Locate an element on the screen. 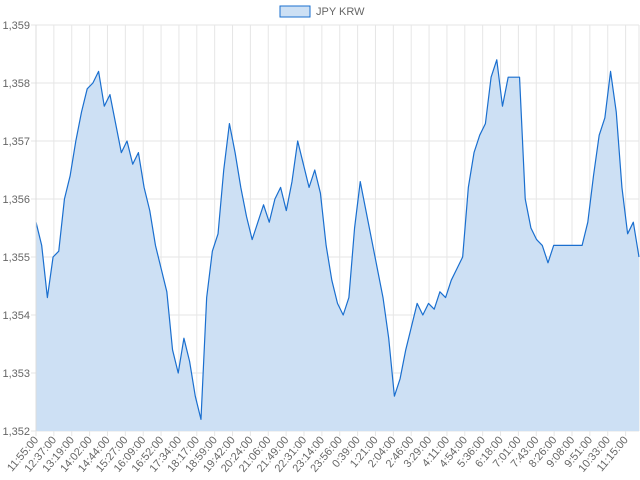  legend: JPY KRW is located at coordinates (322, 11).